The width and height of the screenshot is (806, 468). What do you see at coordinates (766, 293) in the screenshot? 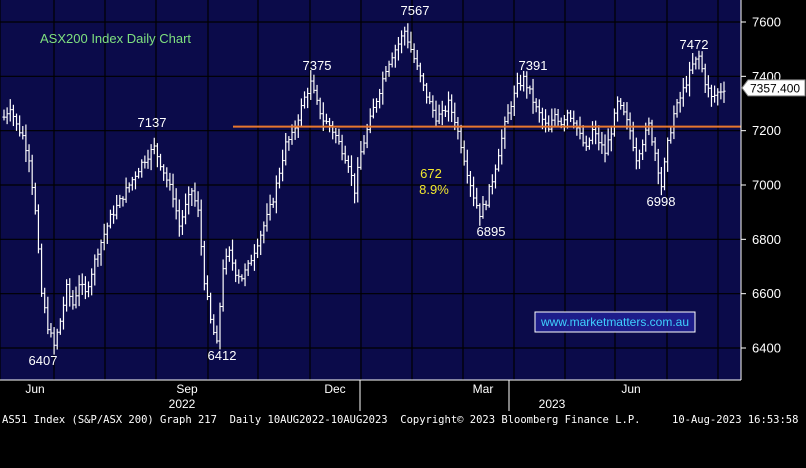
I see `y-tick-label: 6600` at bounding box center [766, 293].